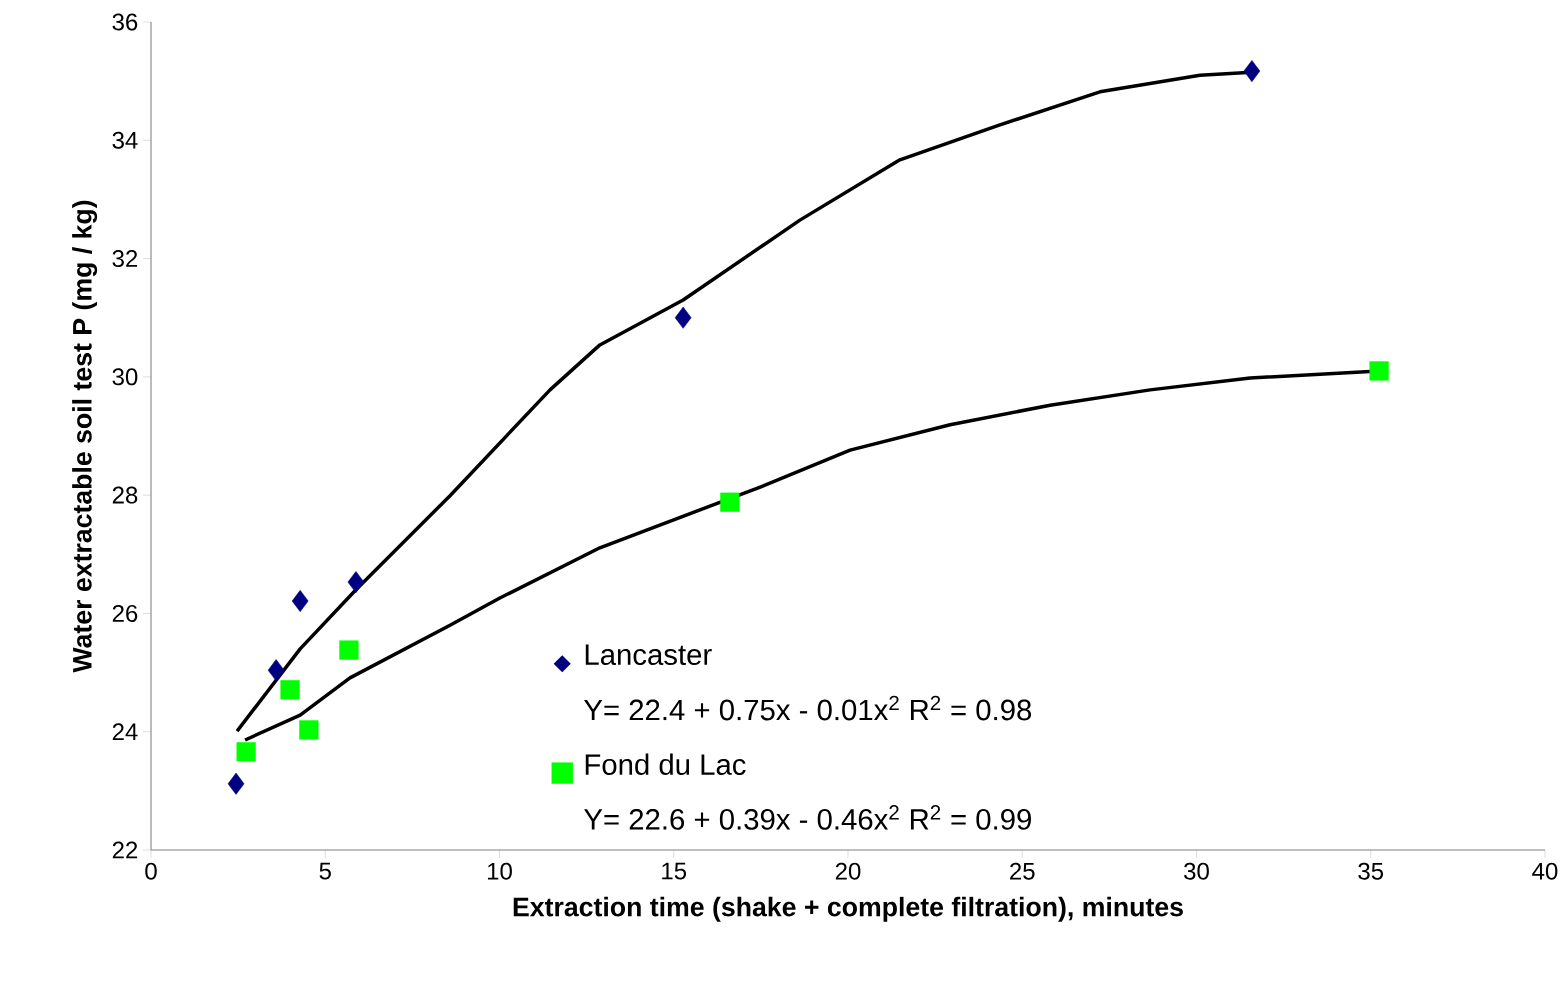 This screenshot has height=985, width=1568. I want to click on x-tick-label: 0, so click(151, 871).